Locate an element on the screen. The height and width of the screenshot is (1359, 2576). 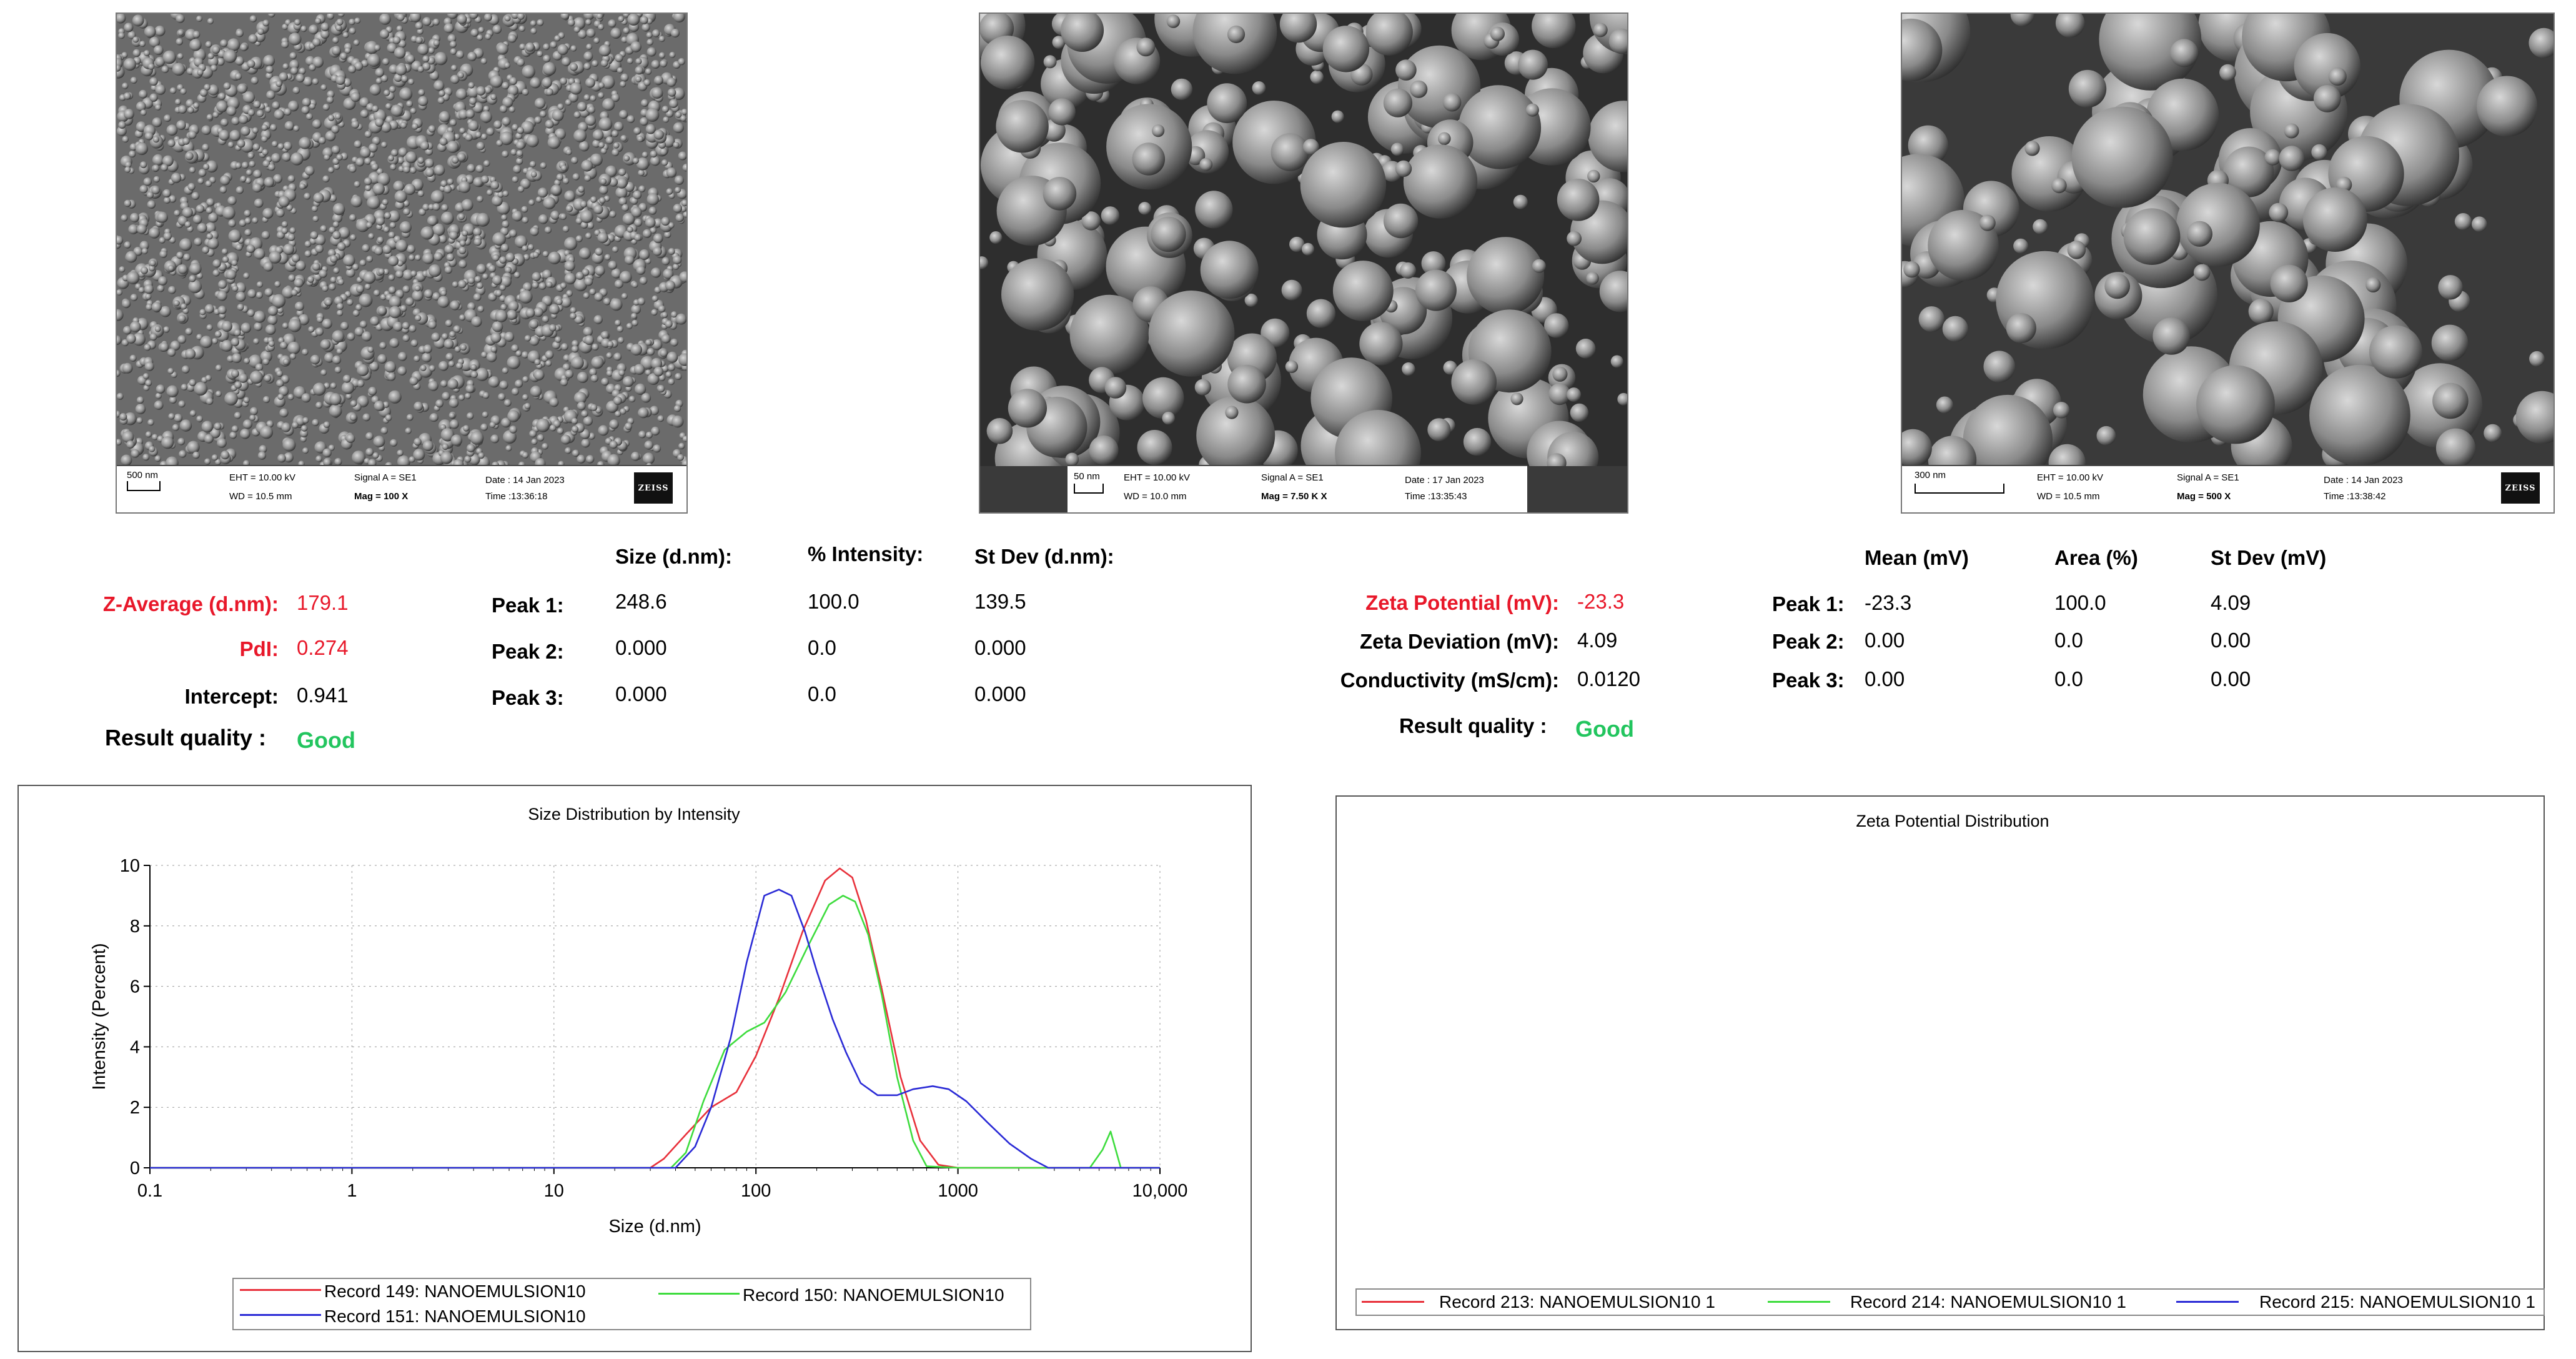
legend-label-149: Record 149: NANOEMULSION10 is located at coordinates (455, 1291).